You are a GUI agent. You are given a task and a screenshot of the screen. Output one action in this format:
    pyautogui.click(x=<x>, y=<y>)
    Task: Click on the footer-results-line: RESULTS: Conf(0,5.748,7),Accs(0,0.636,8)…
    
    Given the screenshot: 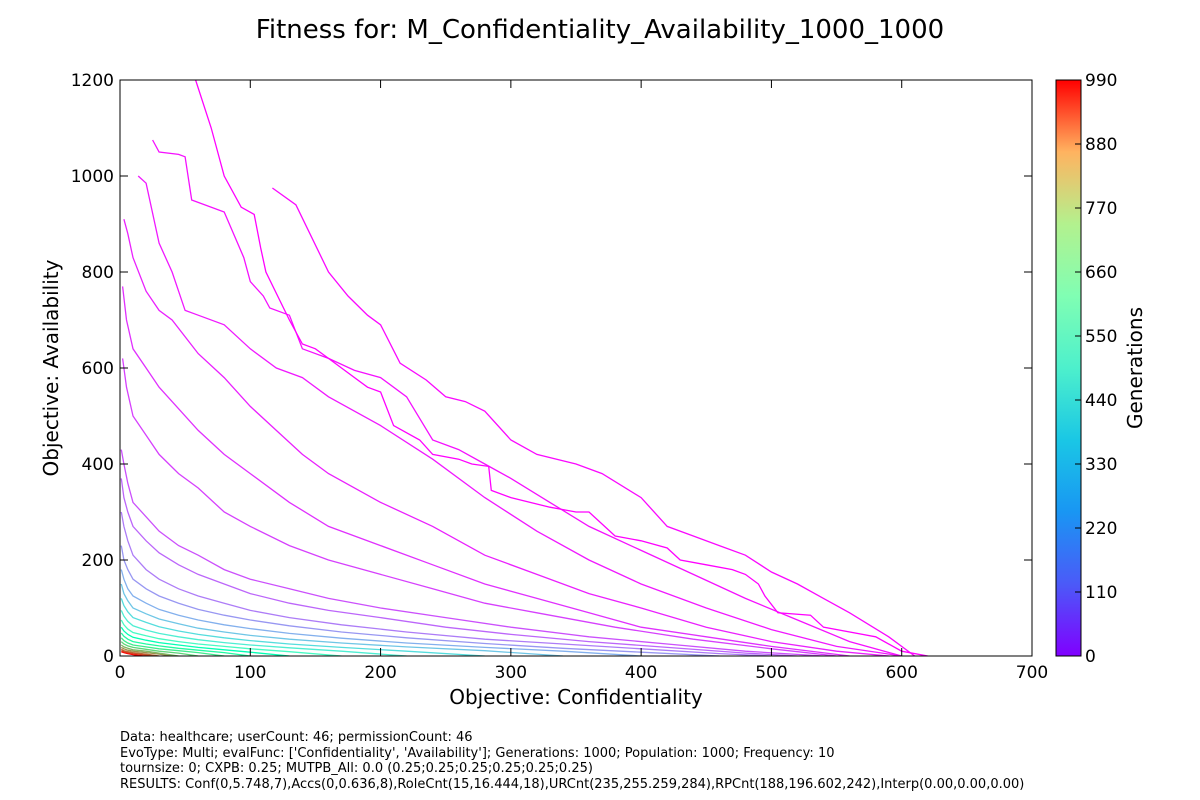 What is the action you would take?
    pyautogui.click(x=572, y=784)
    